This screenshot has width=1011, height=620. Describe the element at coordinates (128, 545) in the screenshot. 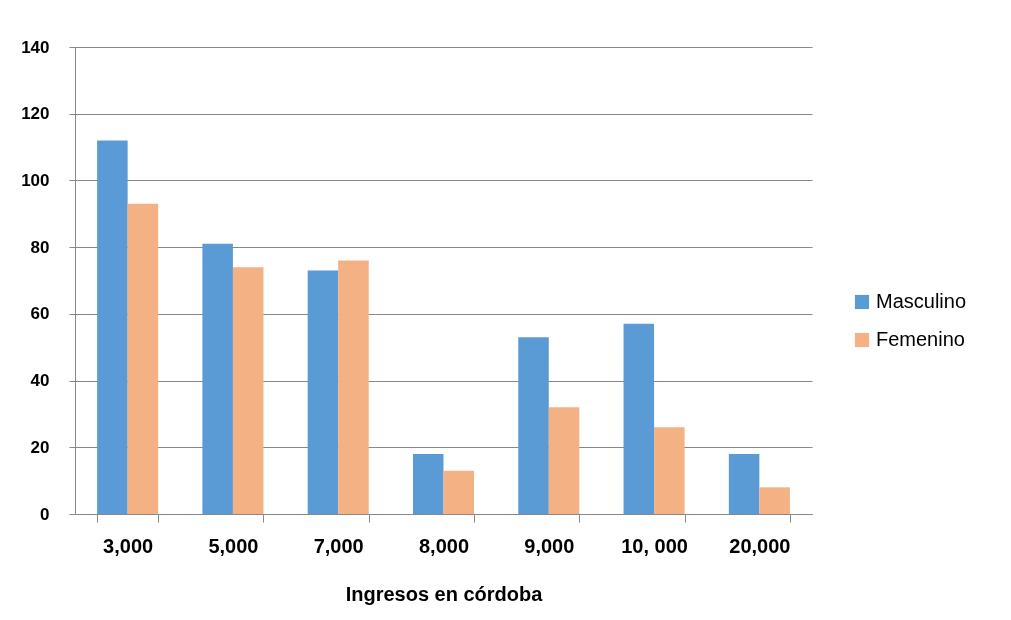

I see `x-tick-label: 3,000` at that location.